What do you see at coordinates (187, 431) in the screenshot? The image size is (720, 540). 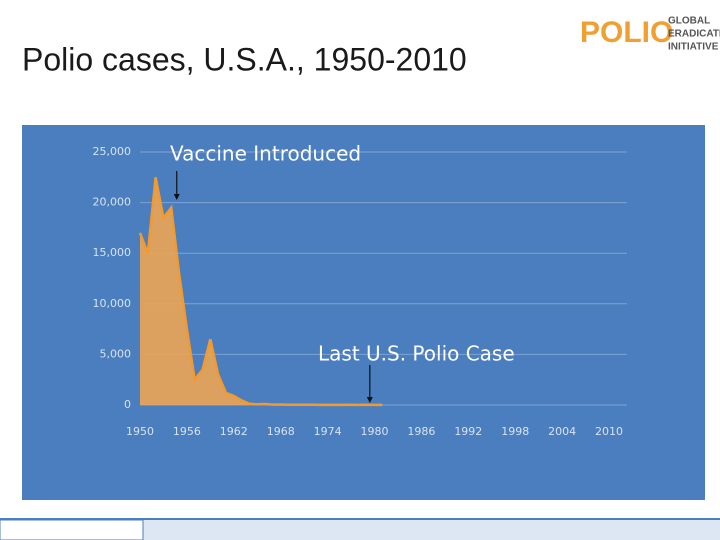 I see `x-tick-label: 1956` at bounding box center [187, 431].